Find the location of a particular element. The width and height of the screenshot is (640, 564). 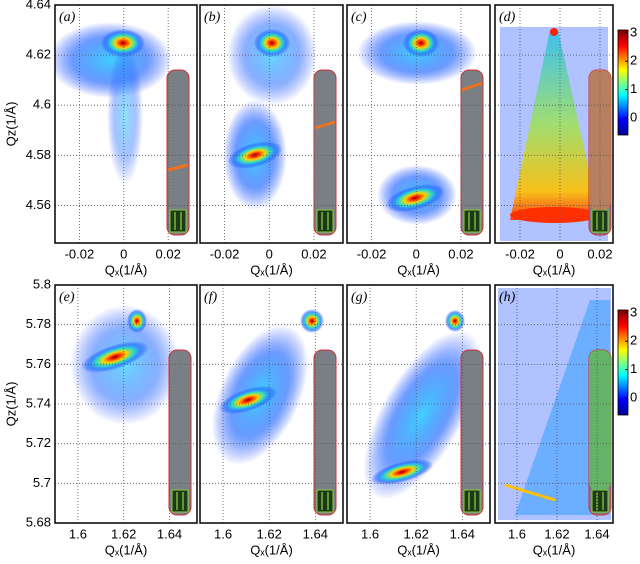

y-tick-label: 5.78 is located at coordinates (38, 323).